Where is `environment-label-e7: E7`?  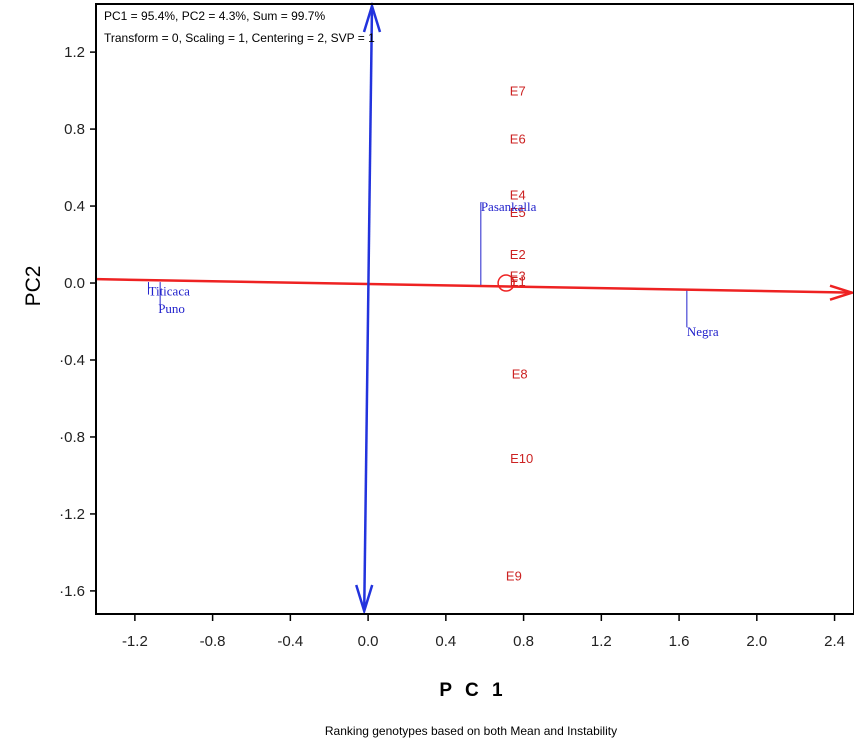
environment-label-e7: E7 is located at coordinates (518, 91).